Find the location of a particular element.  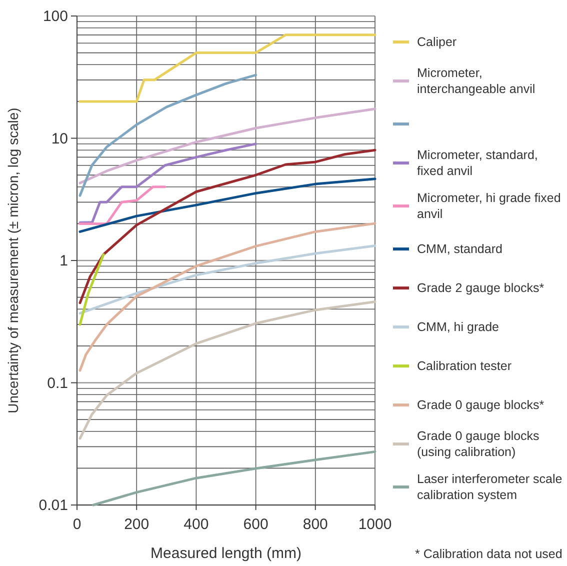

y-tick-label: 100 is located at coordinates (55, 16).